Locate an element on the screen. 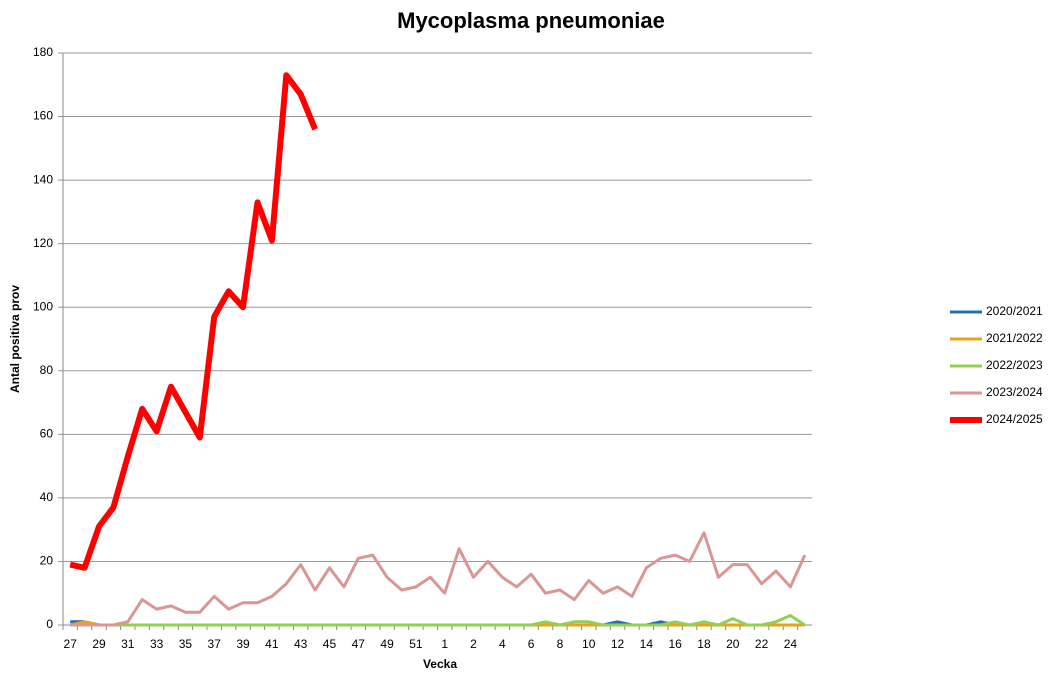 The width and height of the screenshot is (1059, 688). y-tick-label: 180 is located at coordinates (43, 52).